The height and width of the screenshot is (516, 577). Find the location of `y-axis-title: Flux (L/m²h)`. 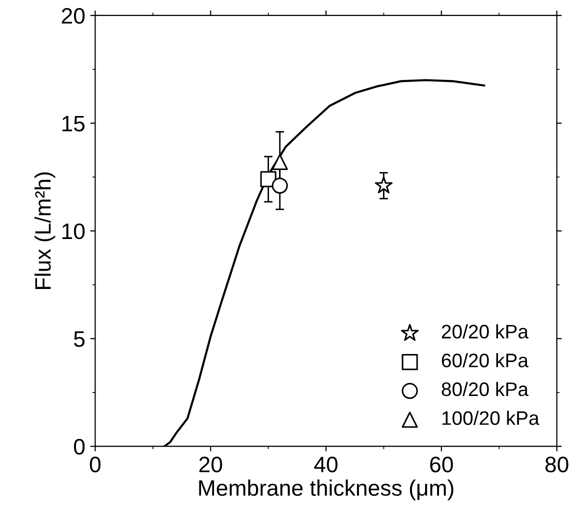

y-axis-title: Flux (L/m²h) is located at coordinates (45, 230).